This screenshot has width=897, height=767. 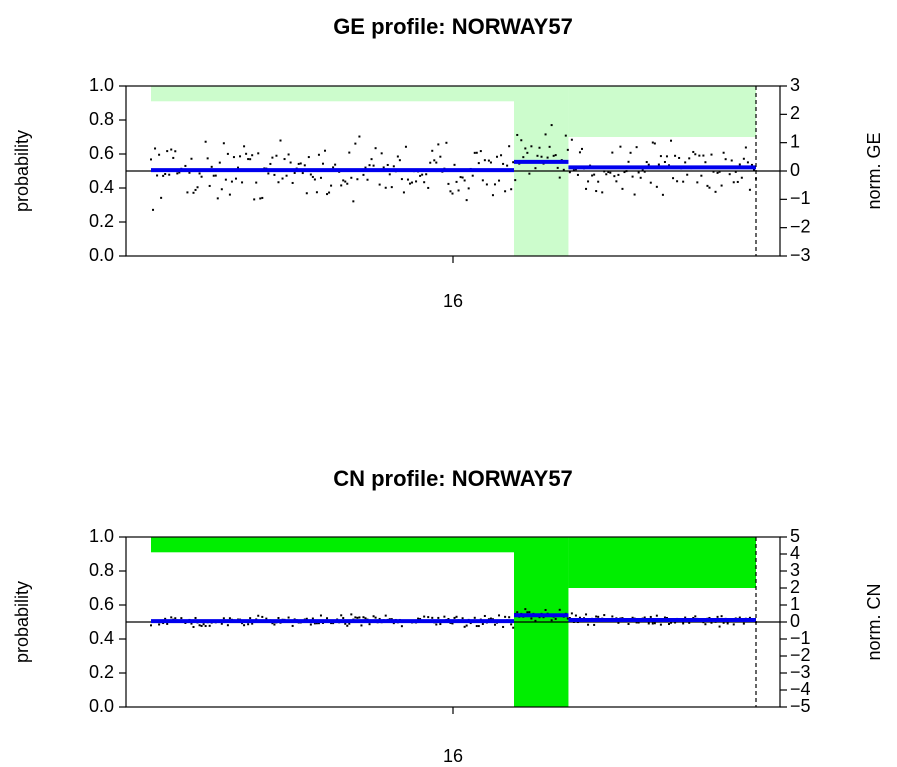 I want to click on y2-tick-label: −3, so click(x=800, y=672).